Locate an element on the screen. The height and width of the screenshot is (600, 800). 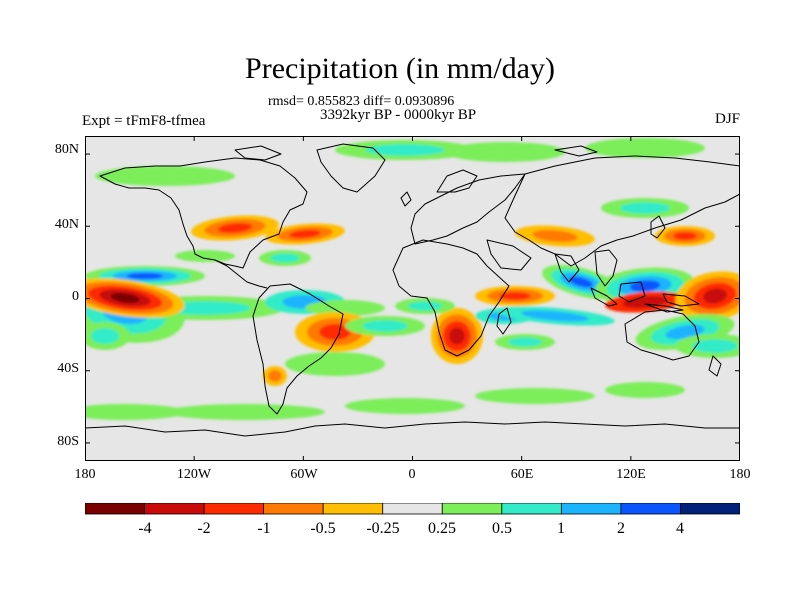
stats-line: rmsd= 0.855823 diff= 0.0930896 is located at coordinates (361, 101).